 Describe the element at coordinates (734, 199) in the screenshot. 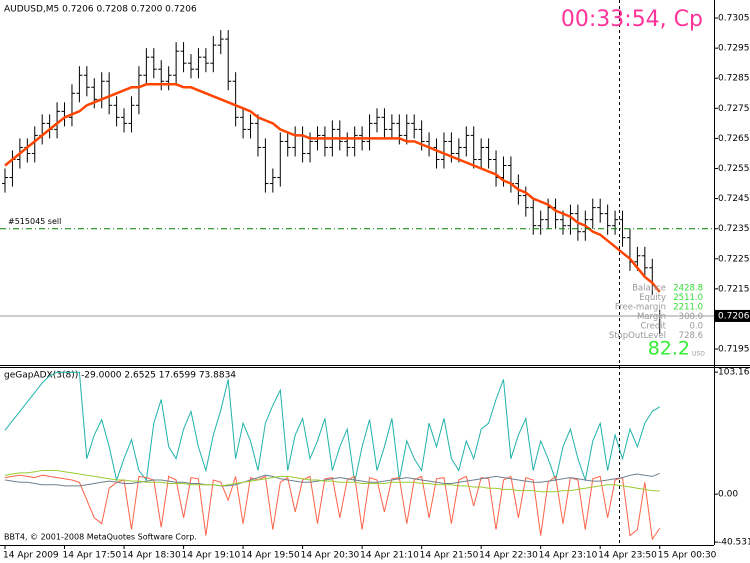

I see `y-tick-label: 0.7245` at that location.